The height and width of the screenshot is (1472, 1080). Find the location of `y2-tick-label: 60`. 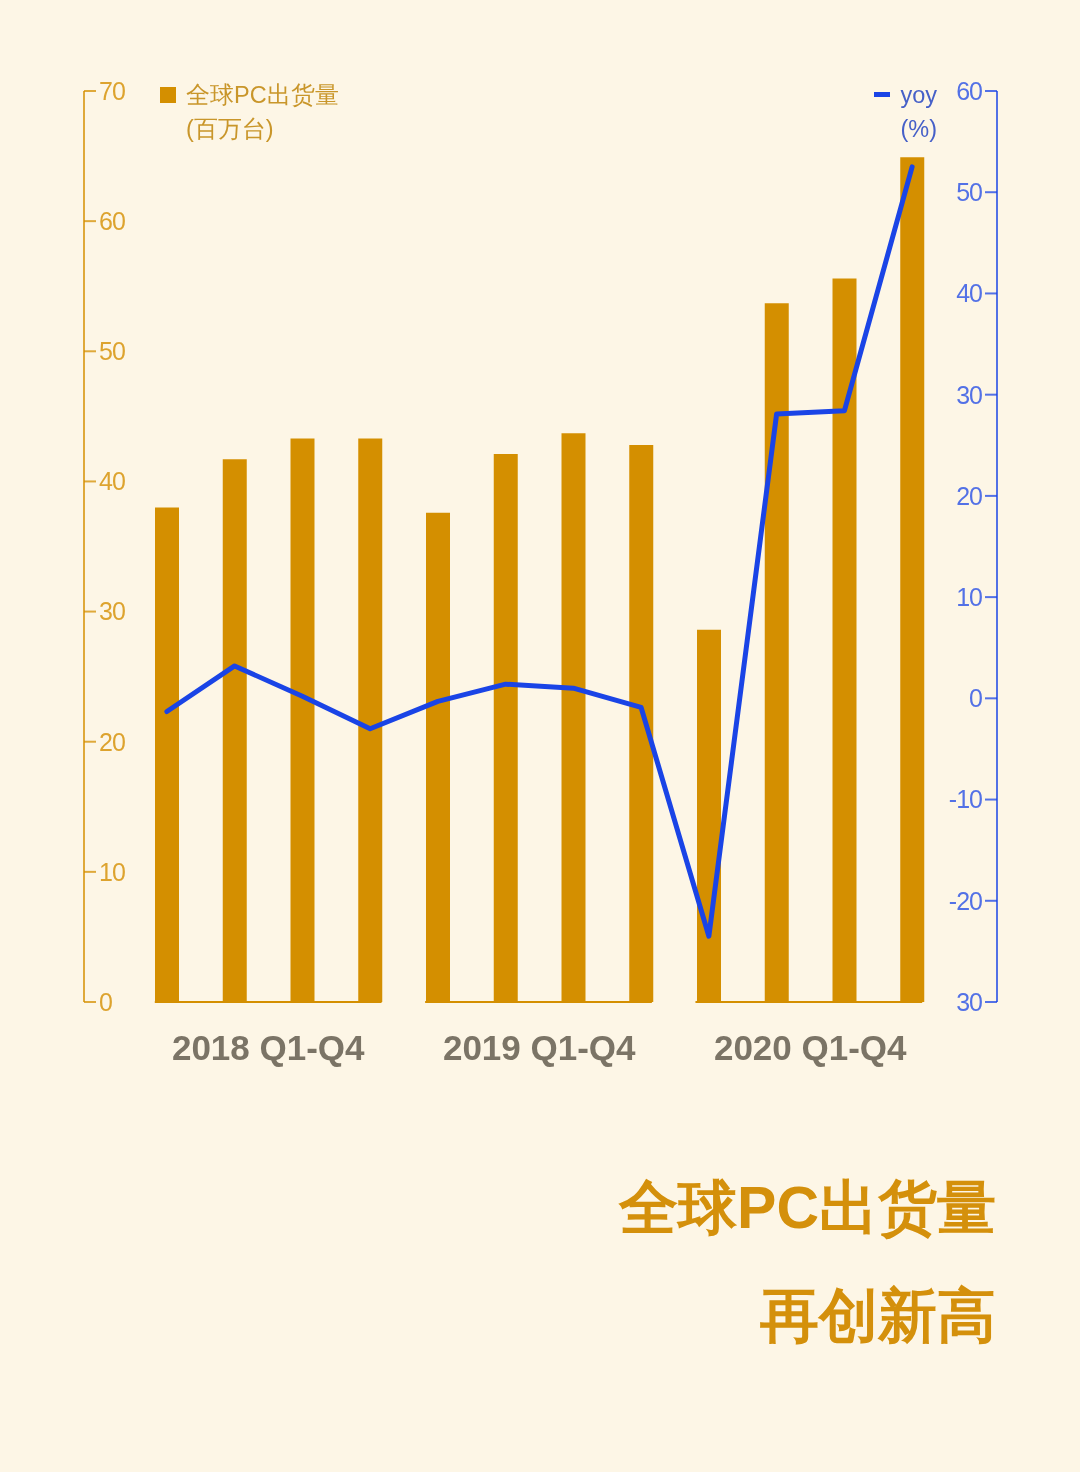

y2-tick-label: 60 is located at coordinates (969, 90).